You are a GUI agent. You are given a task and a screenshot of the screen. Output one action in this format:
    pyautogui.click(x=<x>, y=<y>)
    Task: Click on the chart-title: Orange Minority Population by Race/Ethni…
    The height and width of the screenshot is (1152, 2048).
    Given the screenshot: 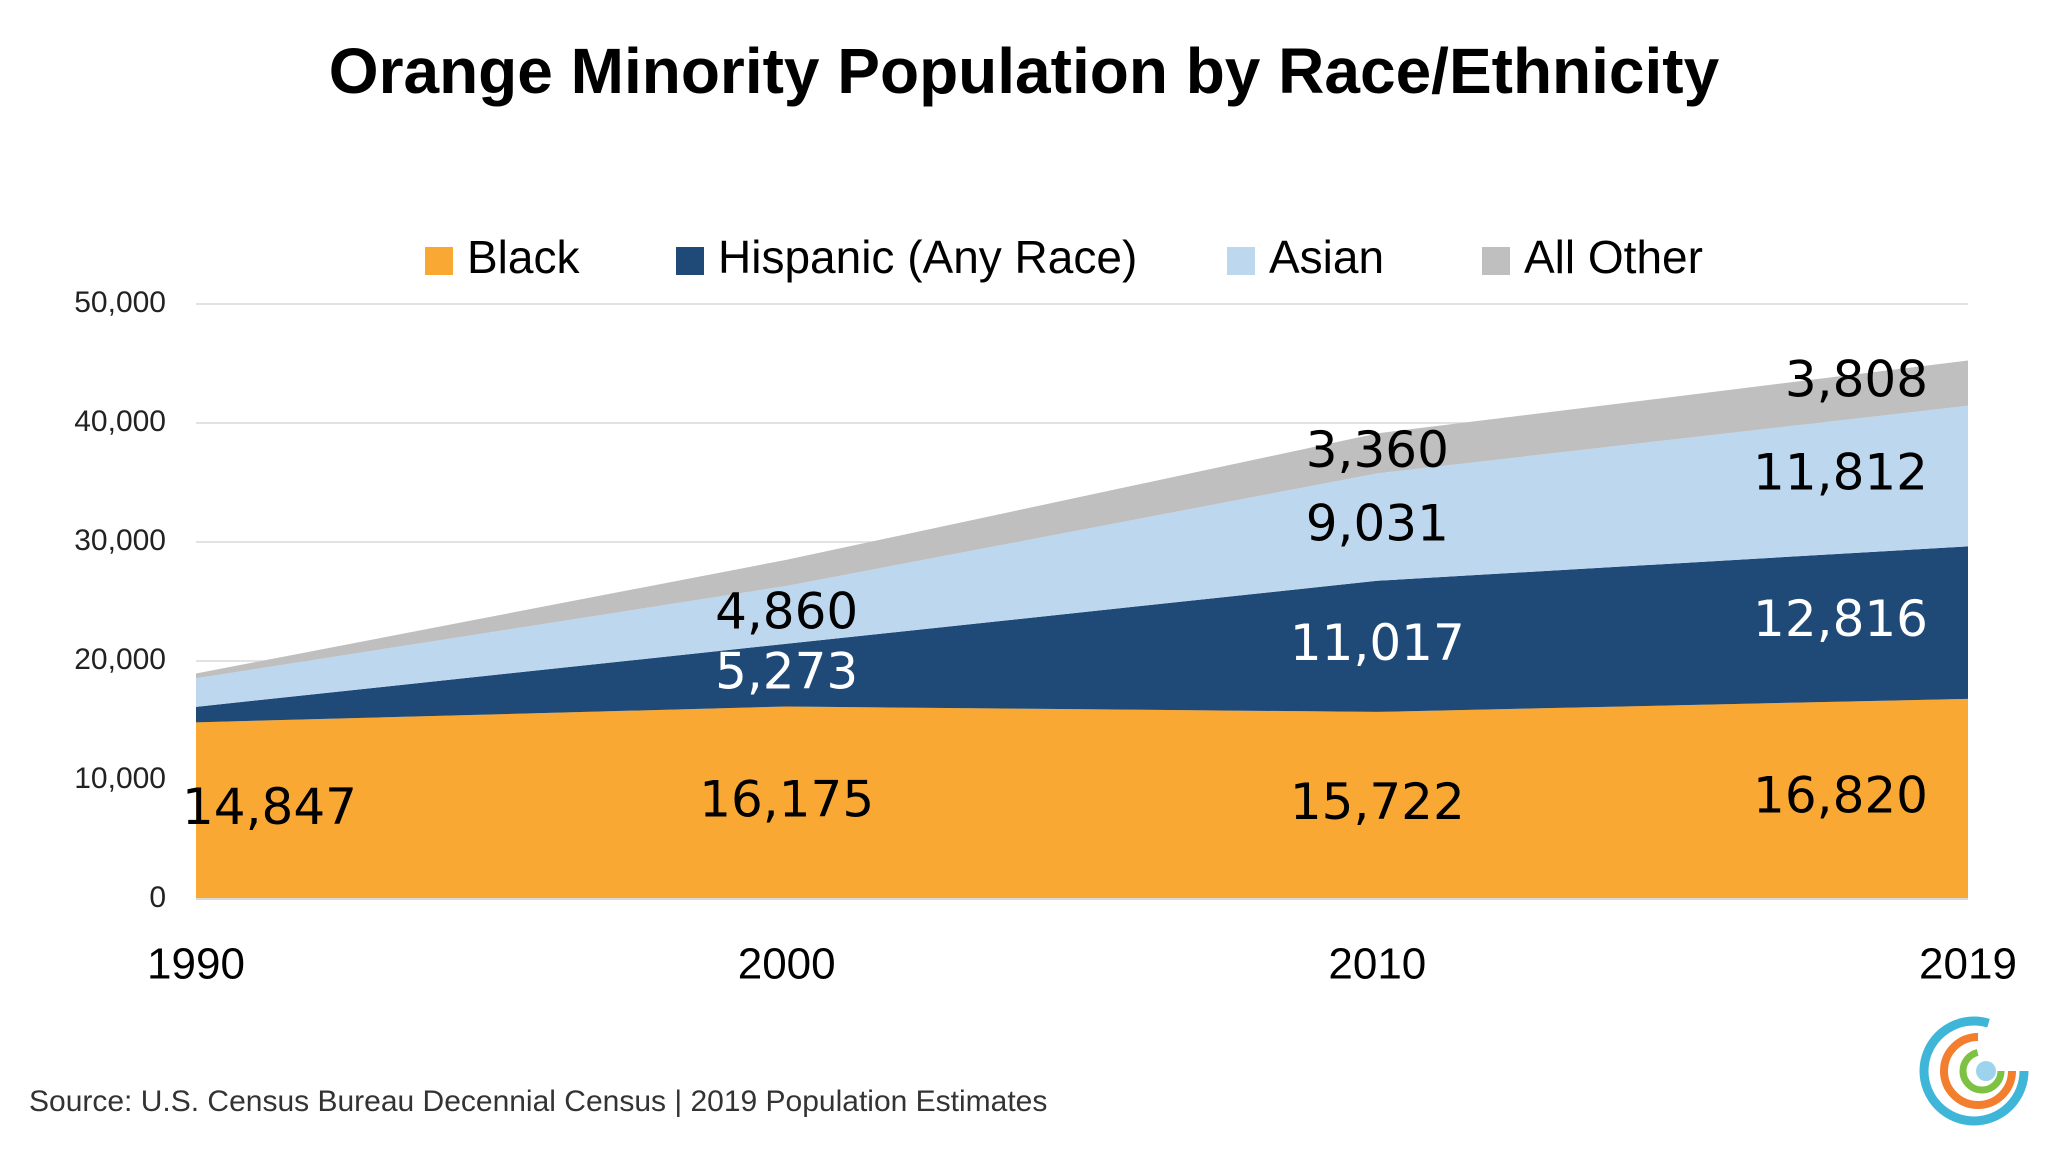 What is the action you would take?
    pyautogui.click(x=1024, y=71)
    